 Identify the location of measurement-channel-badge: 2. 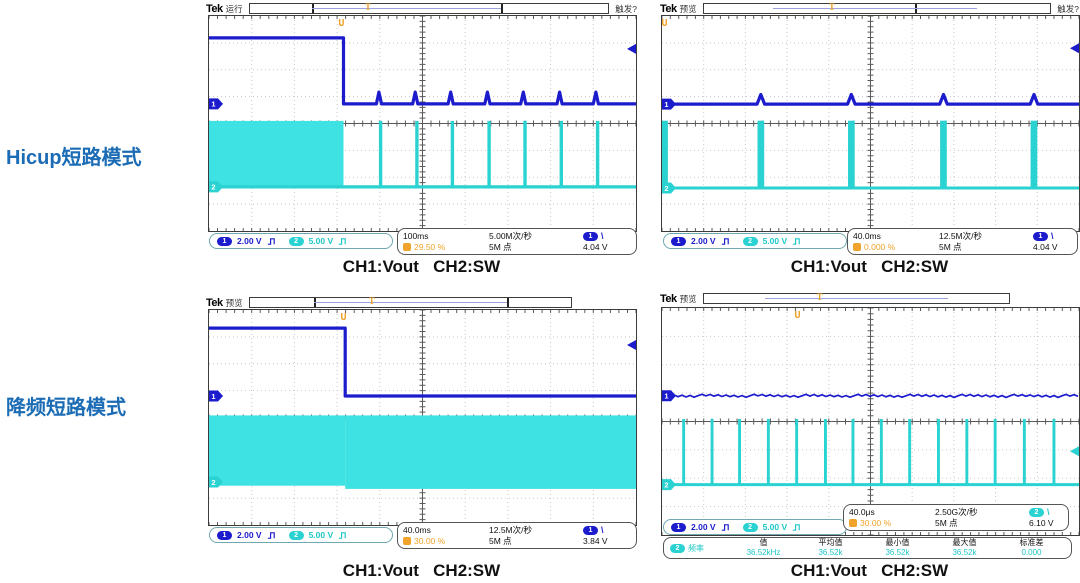
(677, 548).